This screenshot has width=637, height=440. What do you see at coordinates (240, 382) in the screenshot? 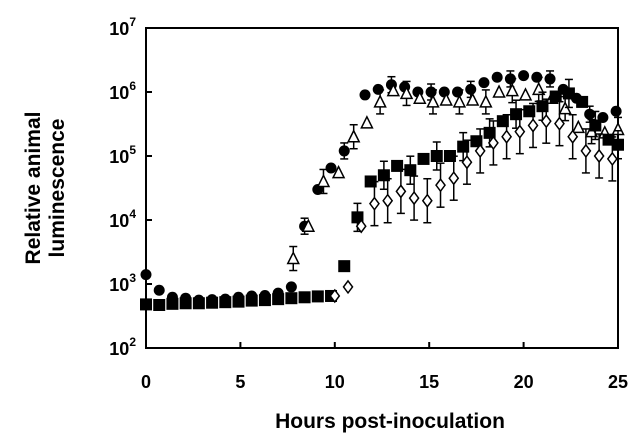
I see `x-tick-label: 5` at bounding box center [240, 382].